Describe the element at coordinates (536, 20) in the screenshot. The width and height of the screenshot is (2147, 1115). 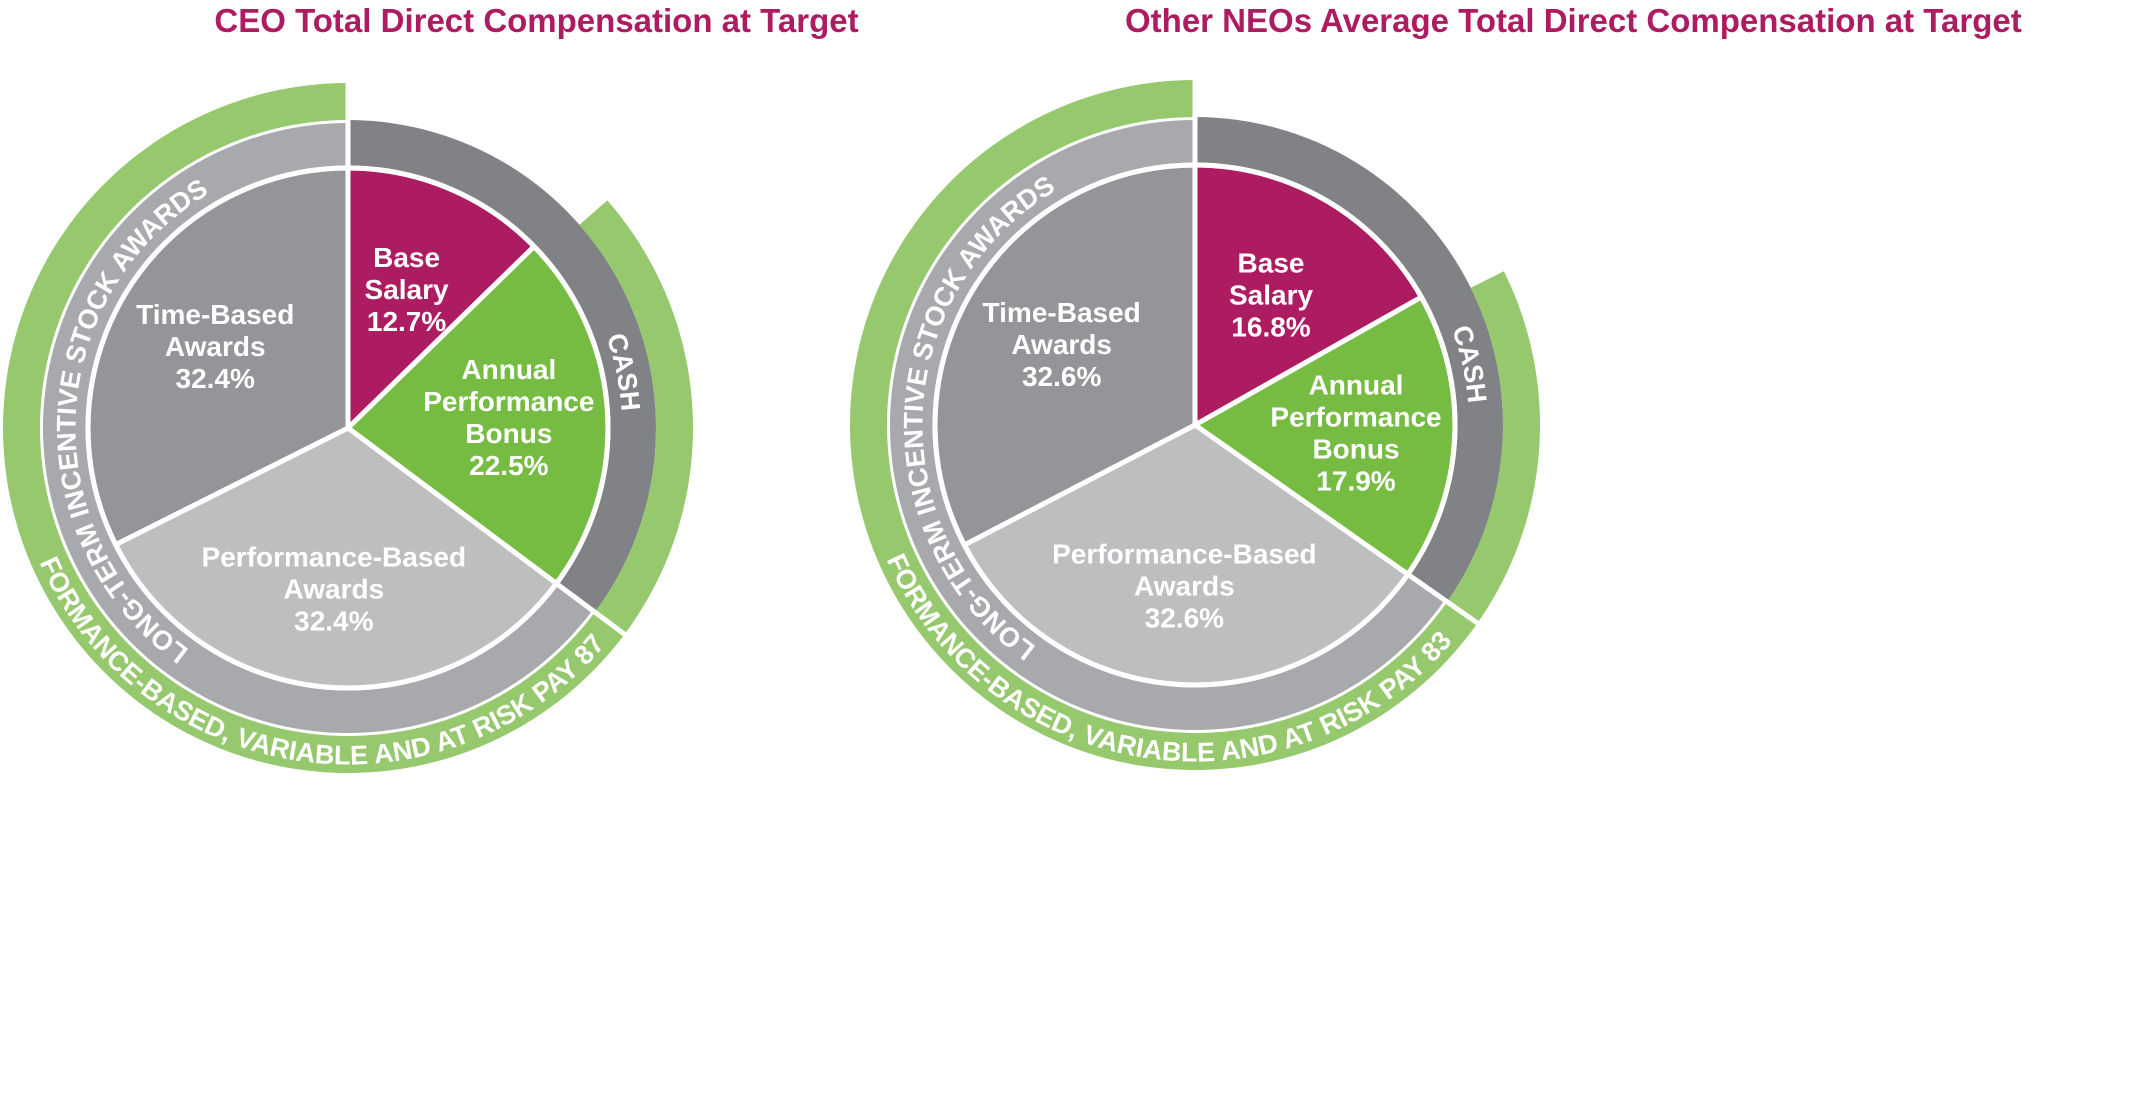
I see `chart-title: CEO Total Direct Compensation at Target` at that location.